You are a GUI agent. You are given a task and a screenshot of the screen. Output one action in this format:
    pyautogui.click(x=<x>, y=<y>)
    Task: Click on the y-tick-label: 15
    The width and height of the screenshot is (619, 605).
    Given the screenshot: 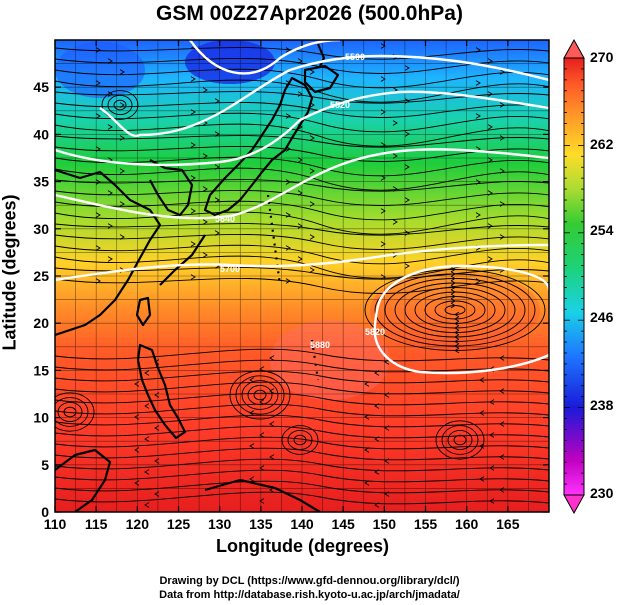 What is the action you would take?
    pyautogui.click(x=41, y=370)
    